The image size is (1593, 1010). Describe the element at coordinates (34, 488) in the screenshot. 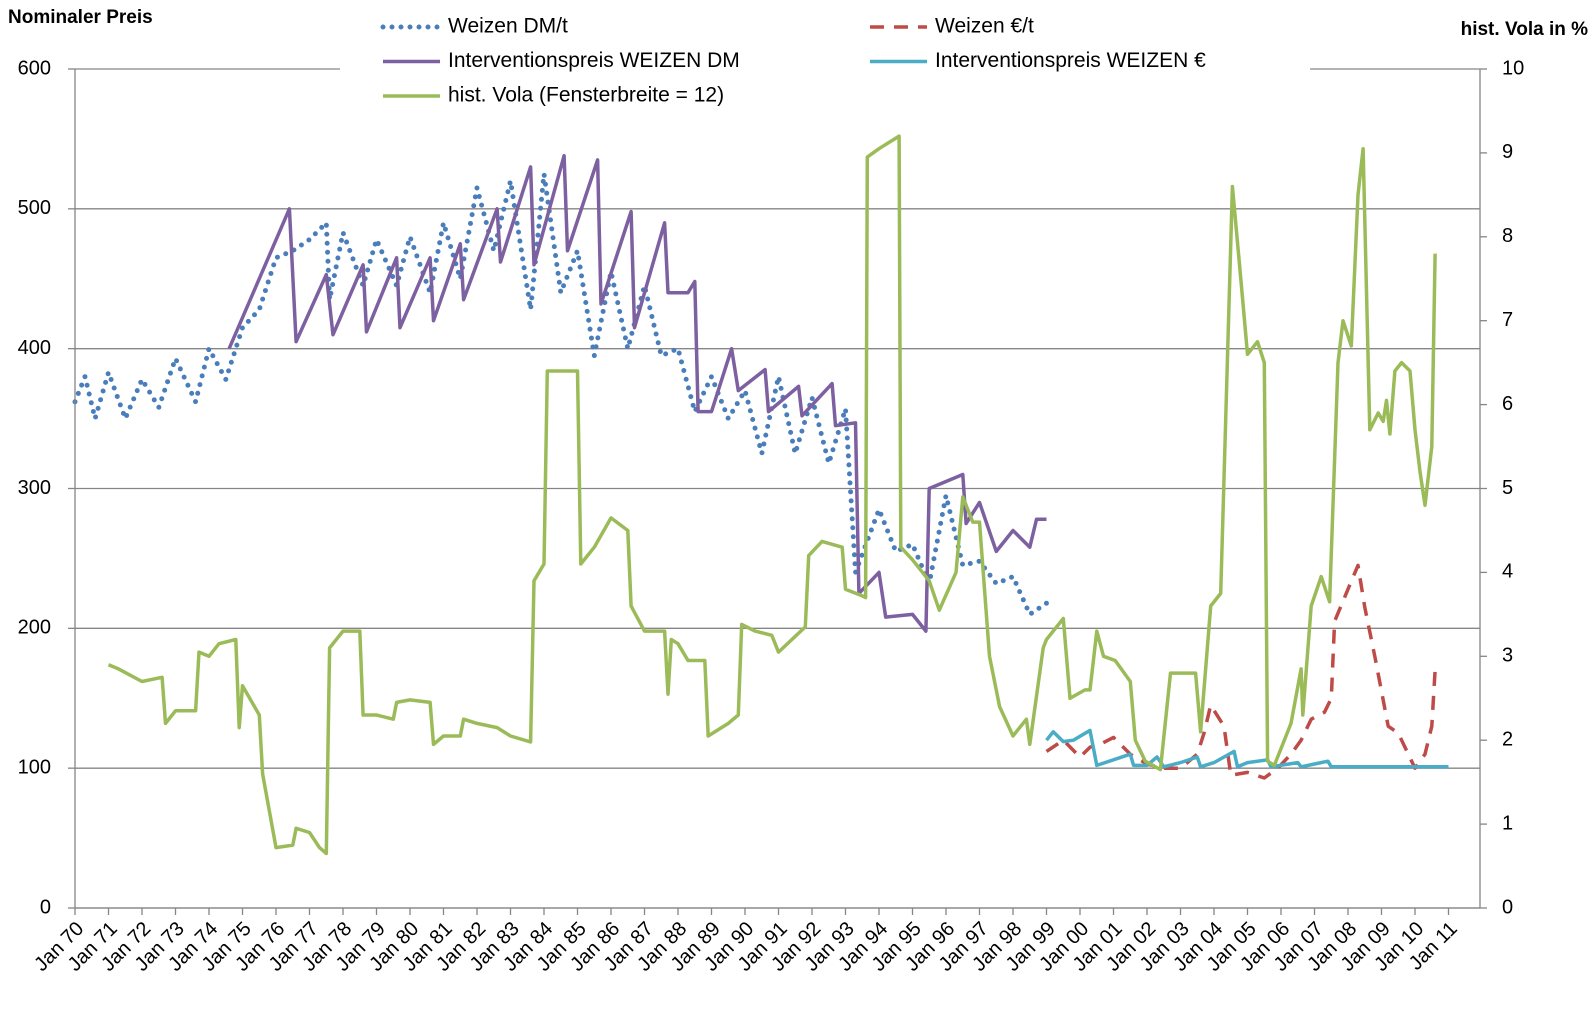

I see `y-tick-label: 300` at that location.